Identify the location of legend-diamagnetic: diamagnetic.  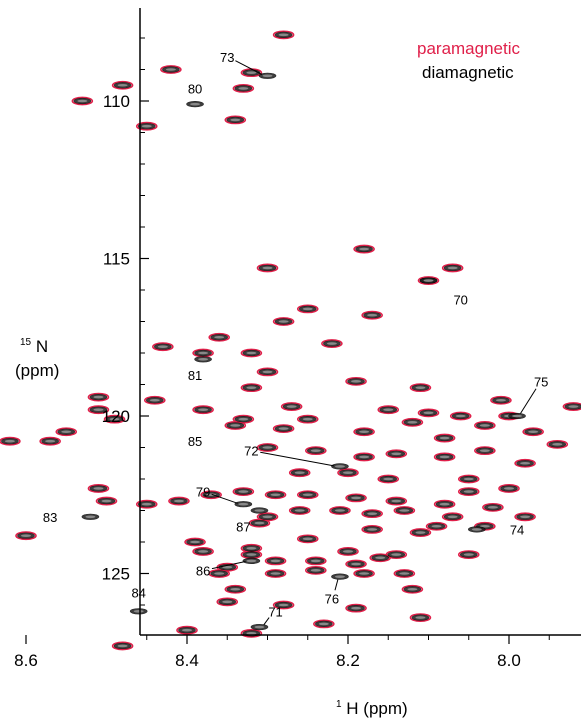
(468, 72).